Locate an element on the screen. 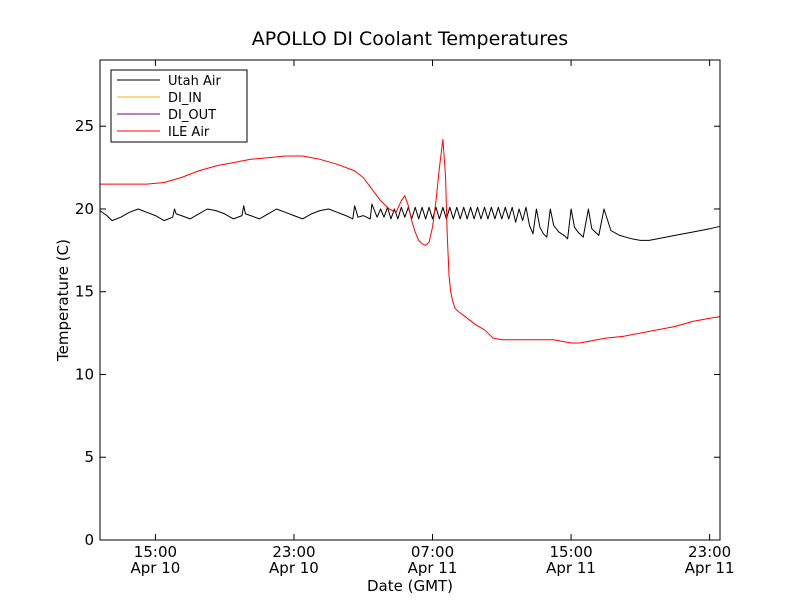  x-axis-label: Date (GMT) is located at coordinates (410, 586).